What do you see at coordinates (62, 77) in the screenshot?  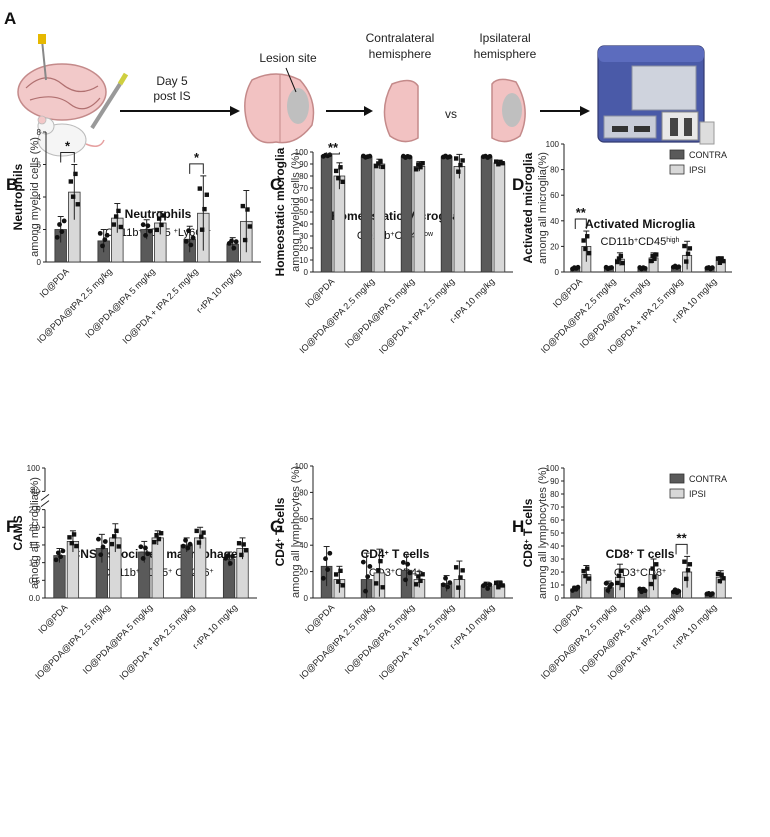 I see `mouse-brain-icon` at bounding box center [62, 77].